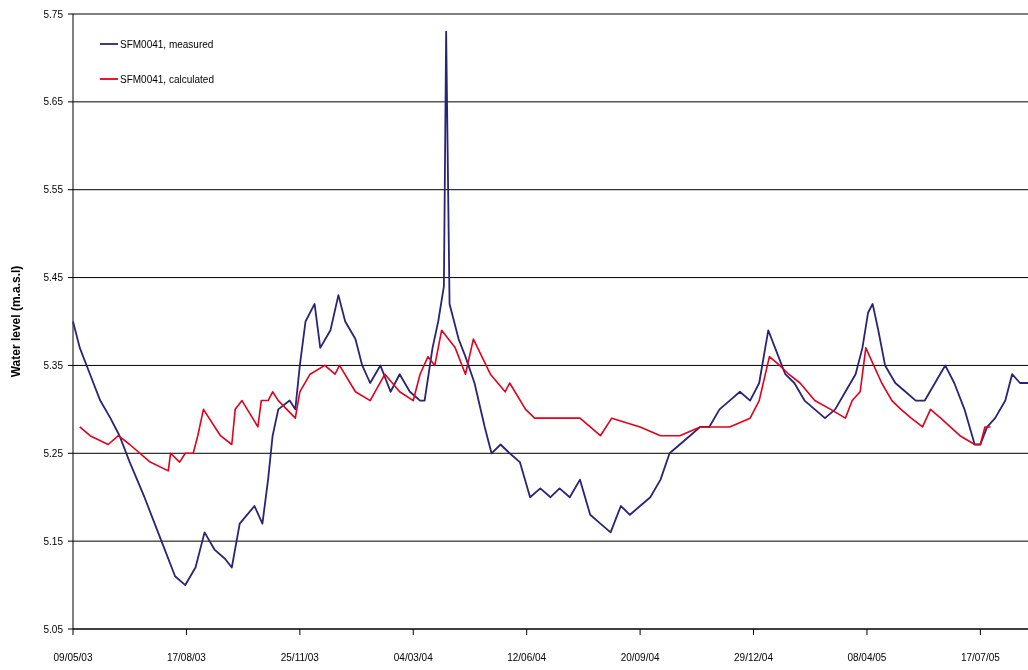 The image size is (1028, 670). I want to click on x-tick-label: 08/04/05, so click(867, 657).